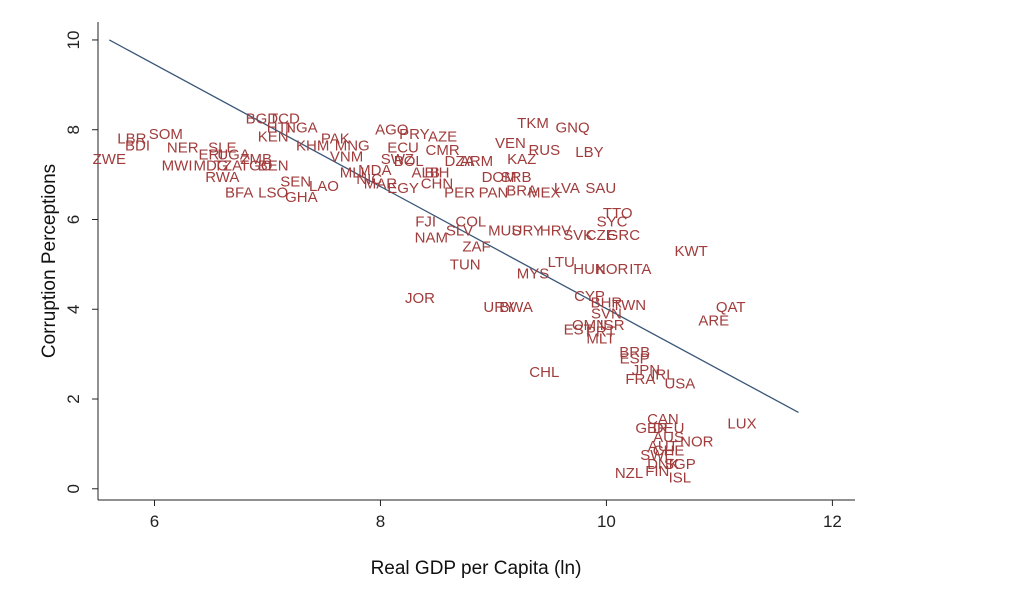 Image resolution: width=1027 pixels, height=597 pixels. I want to click on country-label: BGD, so click(262, 118).